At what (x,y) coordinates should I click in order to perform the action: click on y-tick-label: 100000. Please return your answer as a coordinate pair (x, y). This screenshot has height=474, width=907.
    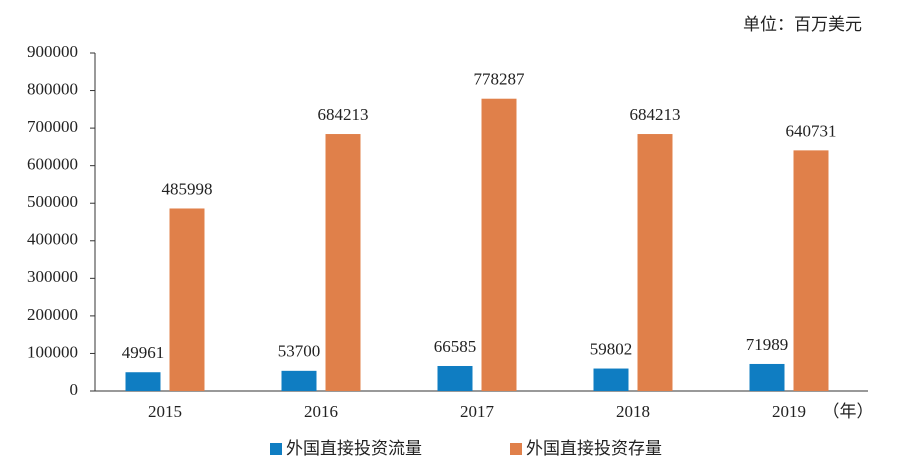
    Looking at the image, I should click on (52, 351).